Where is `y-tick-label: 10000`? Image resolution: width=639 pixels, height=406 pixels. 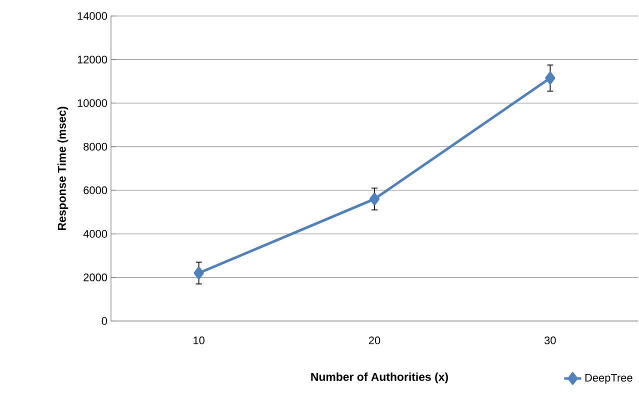 y-tick-label: 10000 is located at coordinates (93, 103).